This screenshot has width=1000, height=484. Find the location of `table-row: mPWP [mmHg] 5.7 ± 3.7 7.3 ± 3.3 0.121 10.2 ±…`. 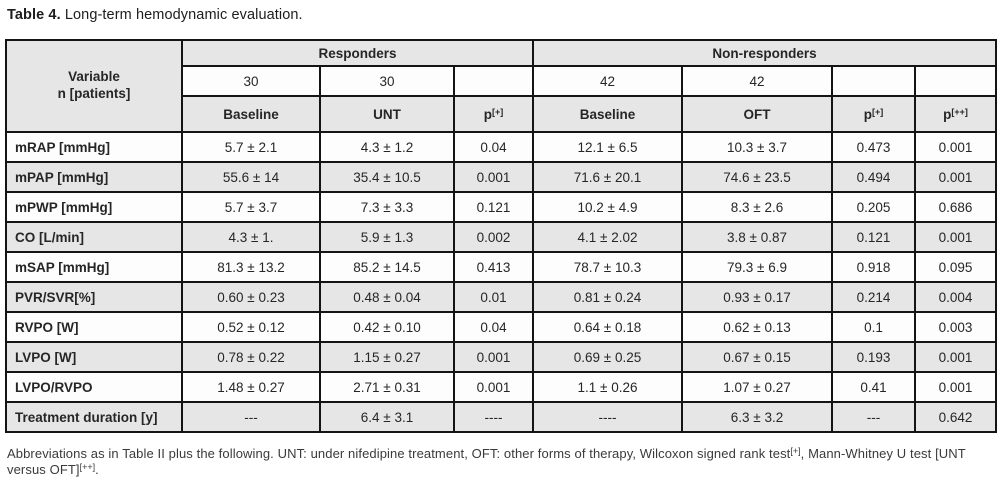

table-row: mPWP [mmHg] 5.7 ± 3.7 7.3 ± 3.3 0.121 10.2 ±… is located at coordinates (501, 207).